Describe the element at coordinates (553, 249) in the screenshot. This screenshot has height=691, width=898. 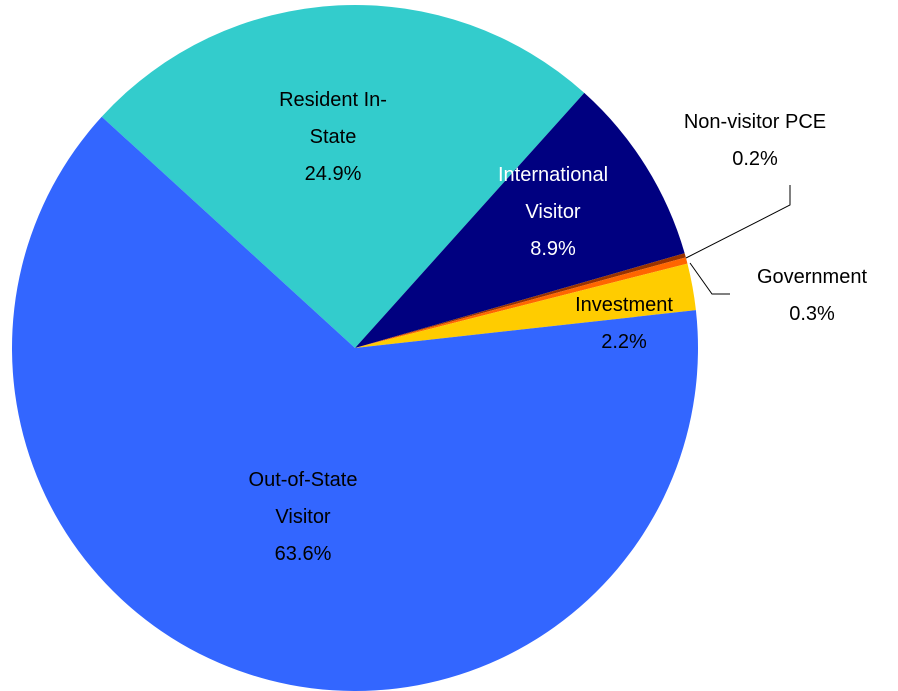
I see `value-label: 8.9%` at that location.